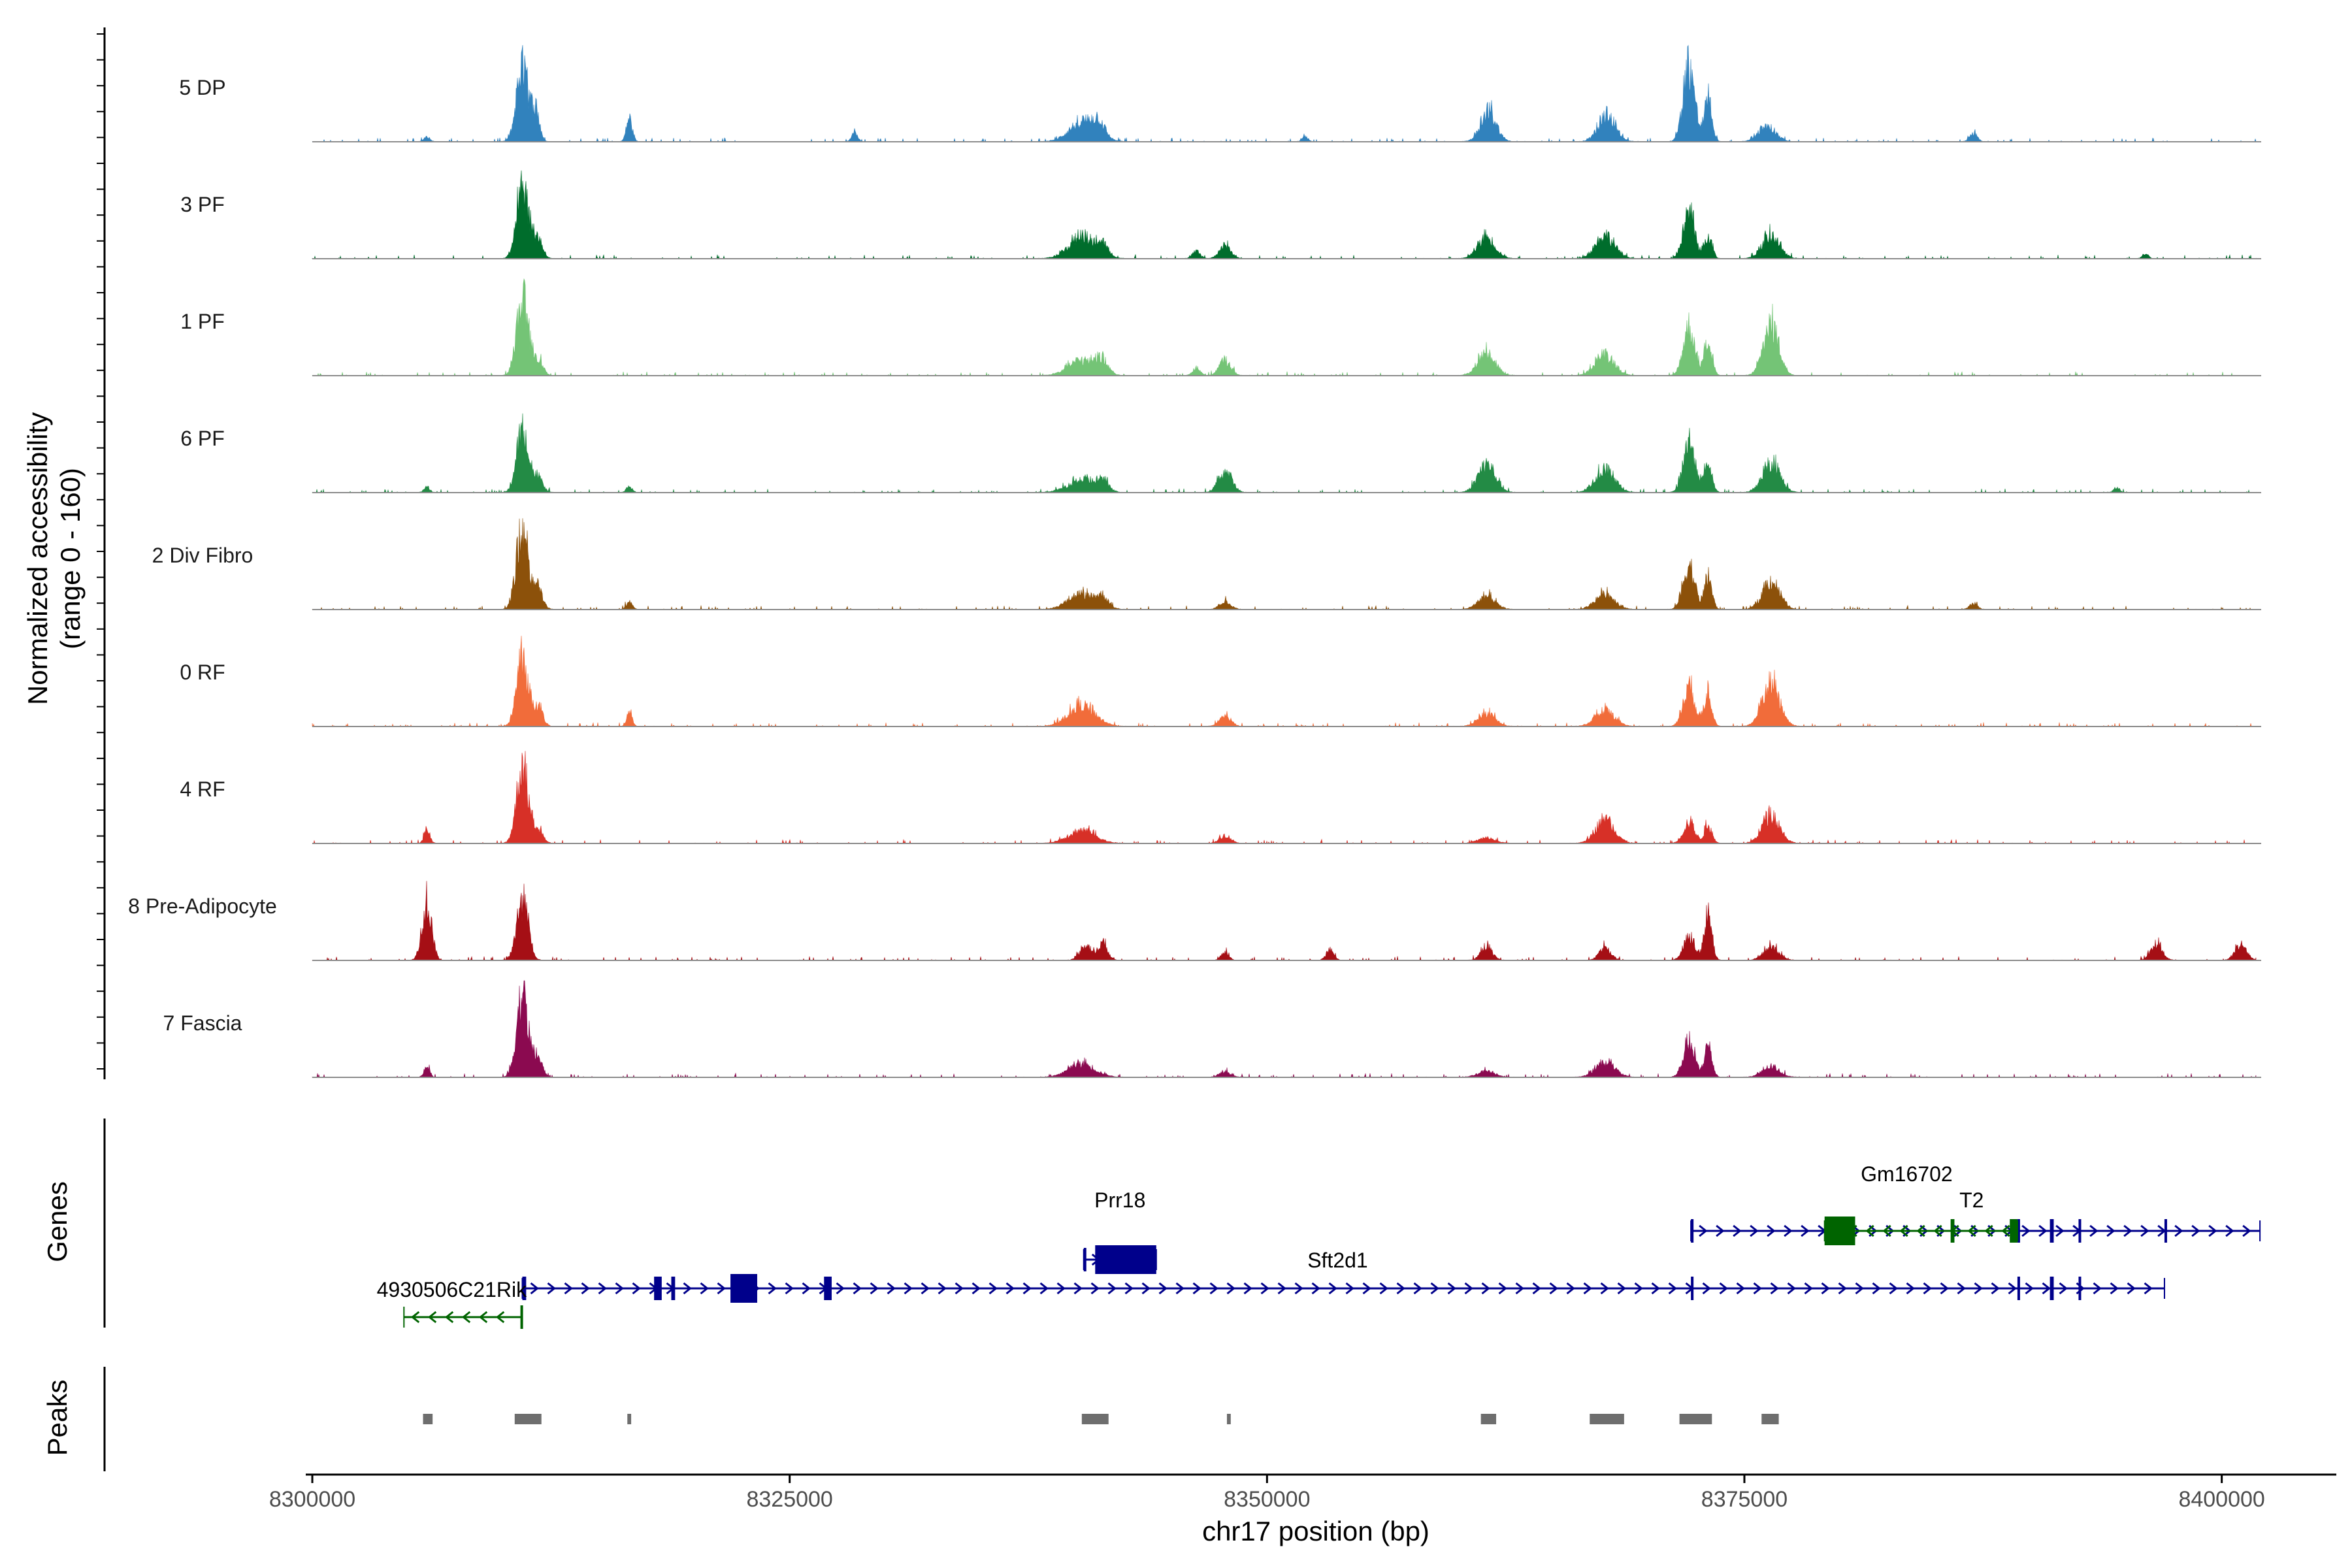 This screenshot has height=1568, width=2352. I want to click on y-axis-title: Normalized accessibility, so click(37, 558).